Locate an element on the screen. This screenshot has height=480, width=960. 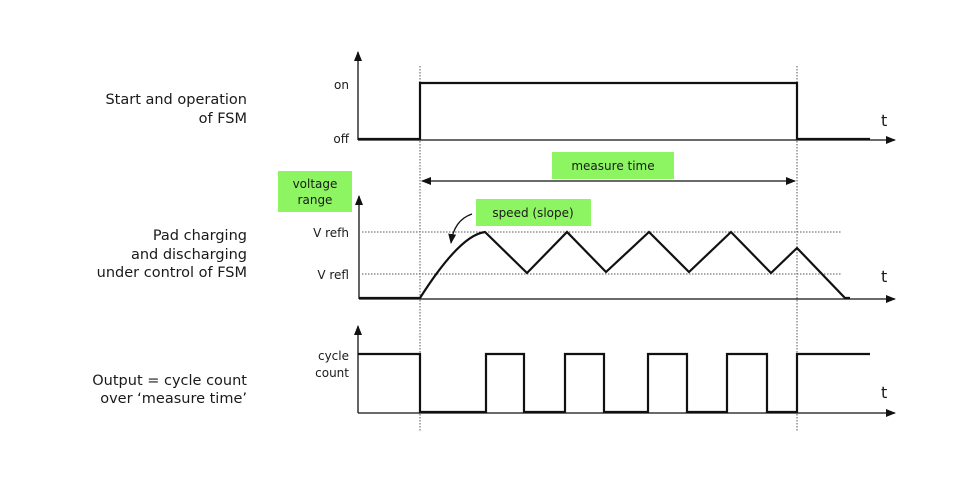
row1-t-label: t is located at coordinates (884, 120).